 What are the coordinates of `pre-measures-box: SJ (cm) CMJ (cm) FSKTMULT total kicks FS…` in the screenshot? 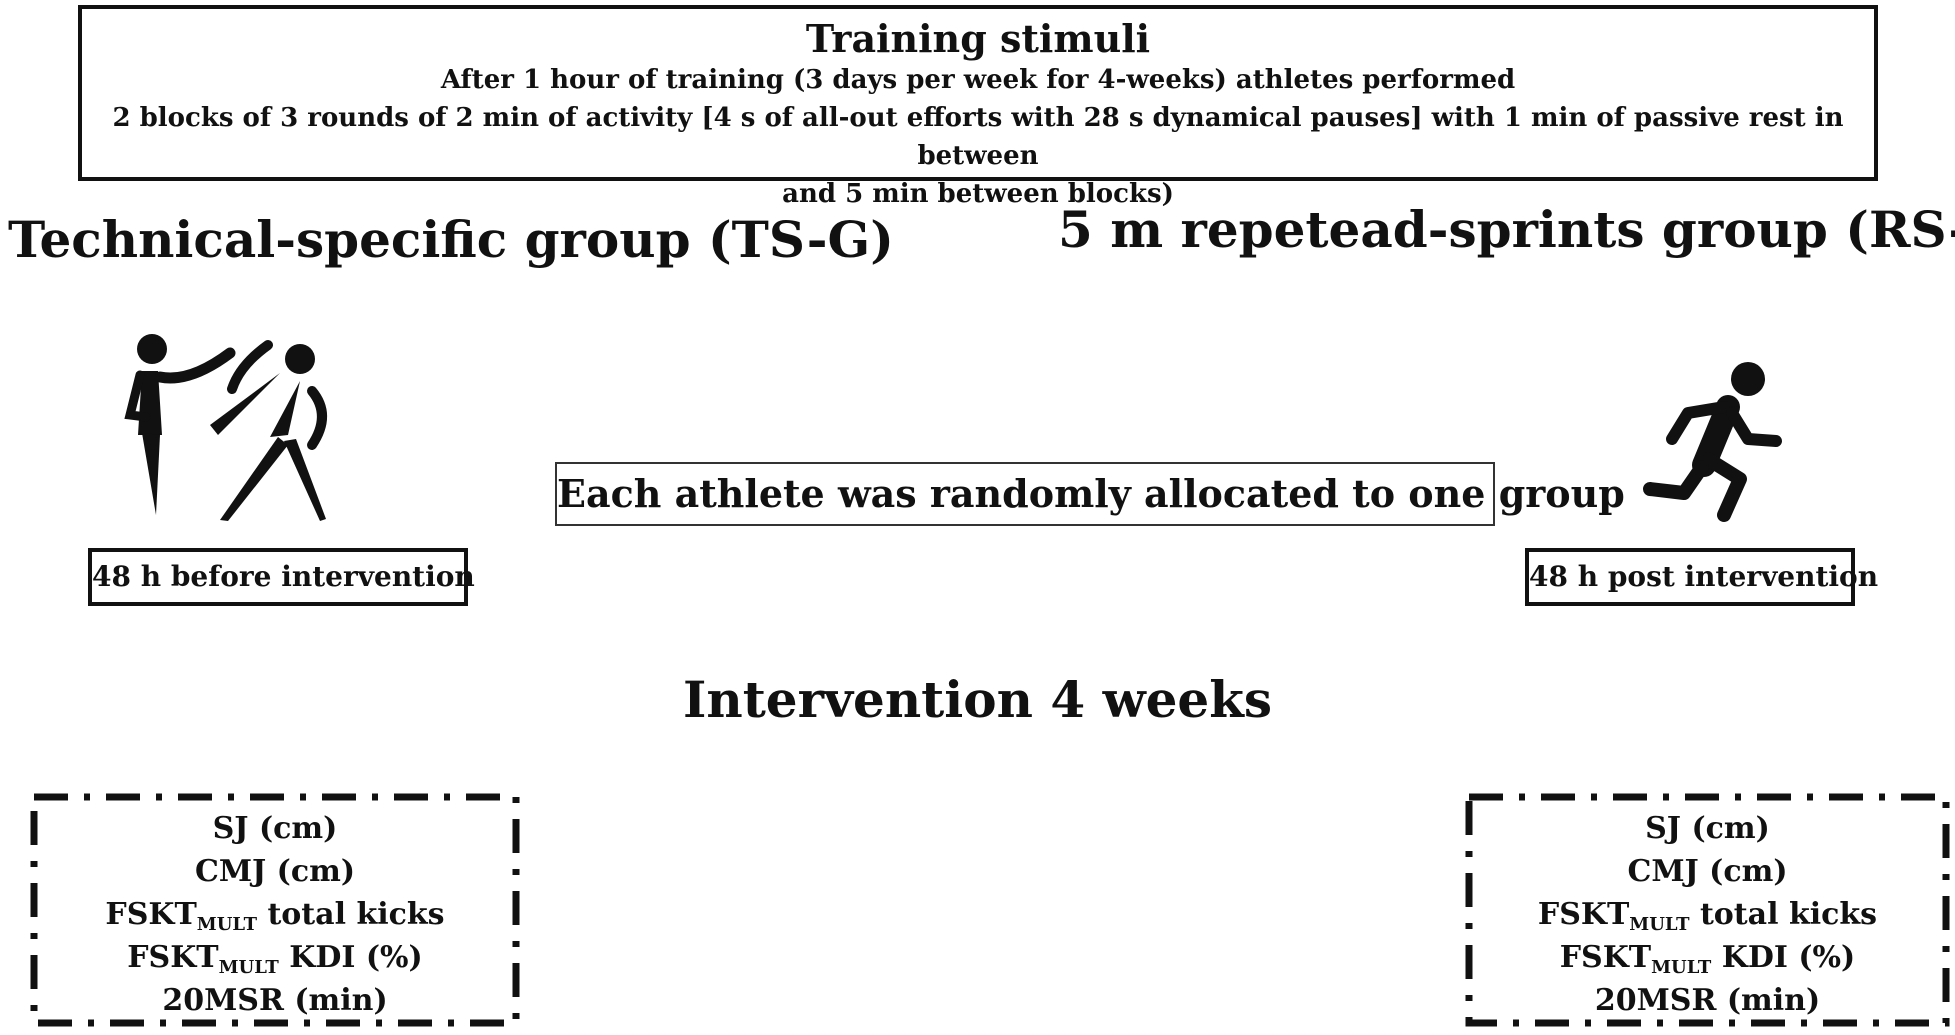 It's located at (275, 910).